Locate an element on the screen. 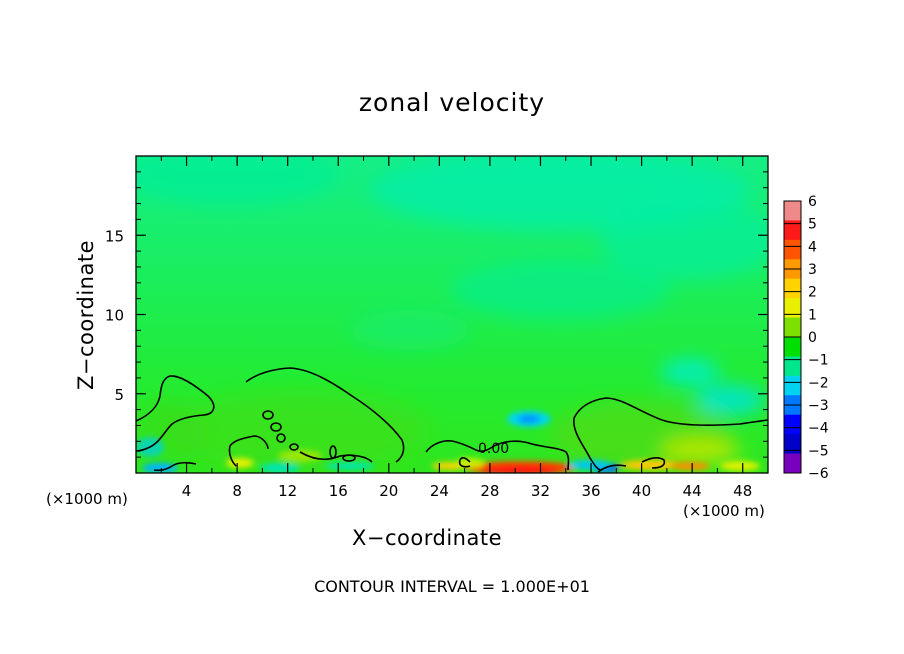 This screenshot has height=654, width=904. colorbar-label: 2 is located at coordinates (812, 293).